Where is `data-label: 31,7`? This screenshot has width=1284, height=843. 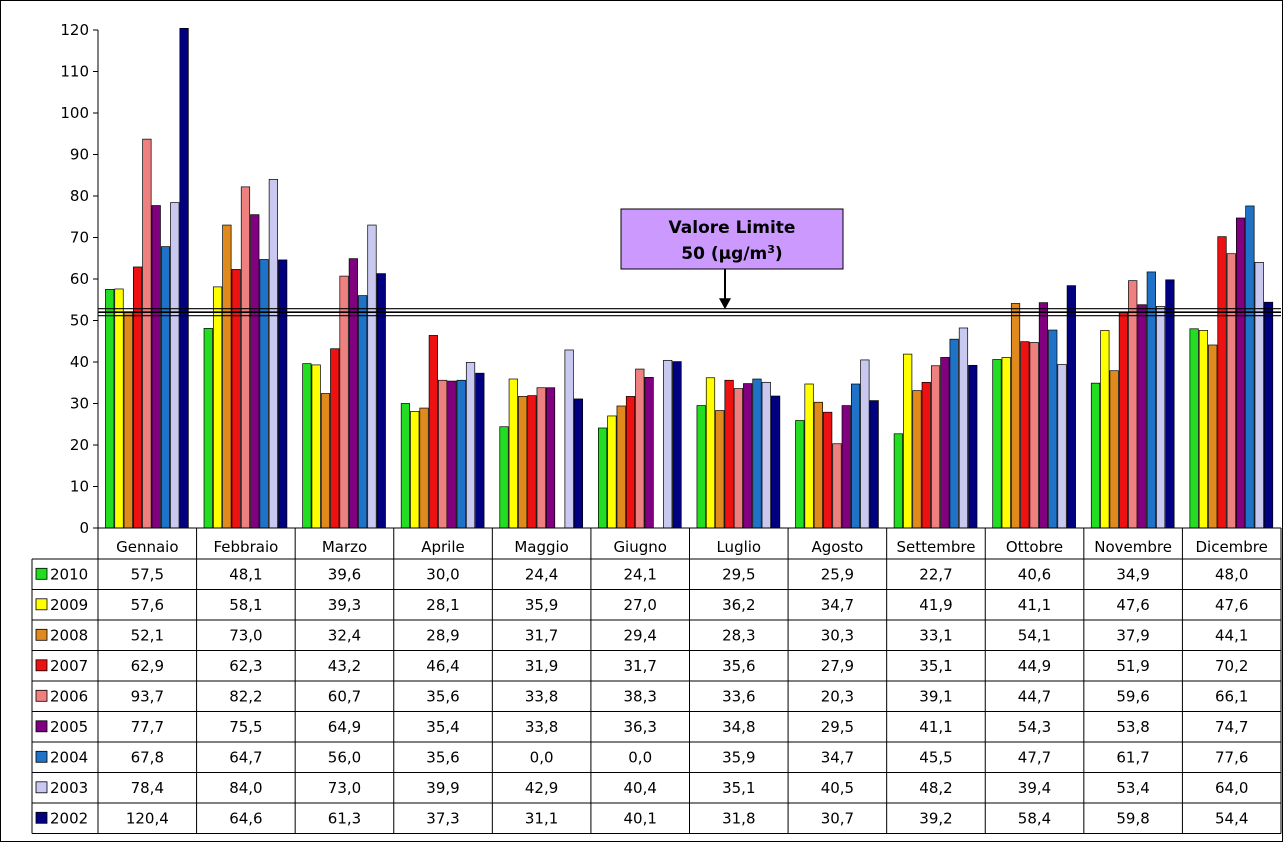 data-label: 31,7 is located at coordinates (639, 666).